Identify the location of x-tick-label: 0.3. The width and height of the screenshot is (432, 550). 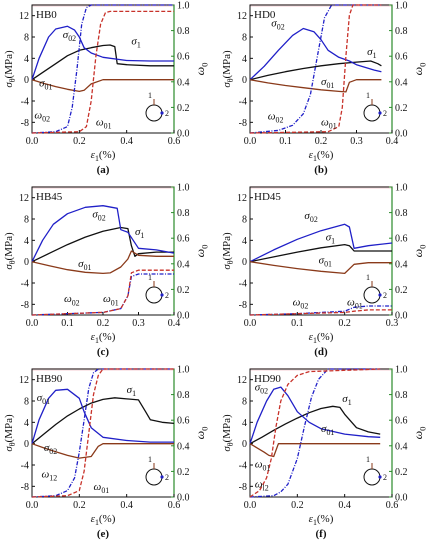
(138, 323).